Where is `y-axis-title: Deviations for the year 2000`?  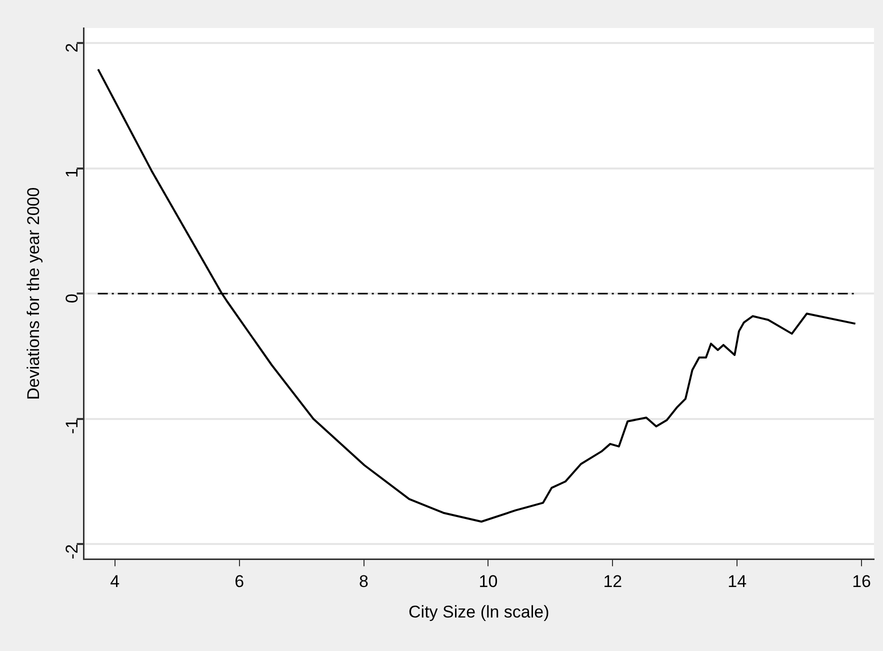
y-axis-title: Deviations for the year 2000 is located at coordinates (33, 293).